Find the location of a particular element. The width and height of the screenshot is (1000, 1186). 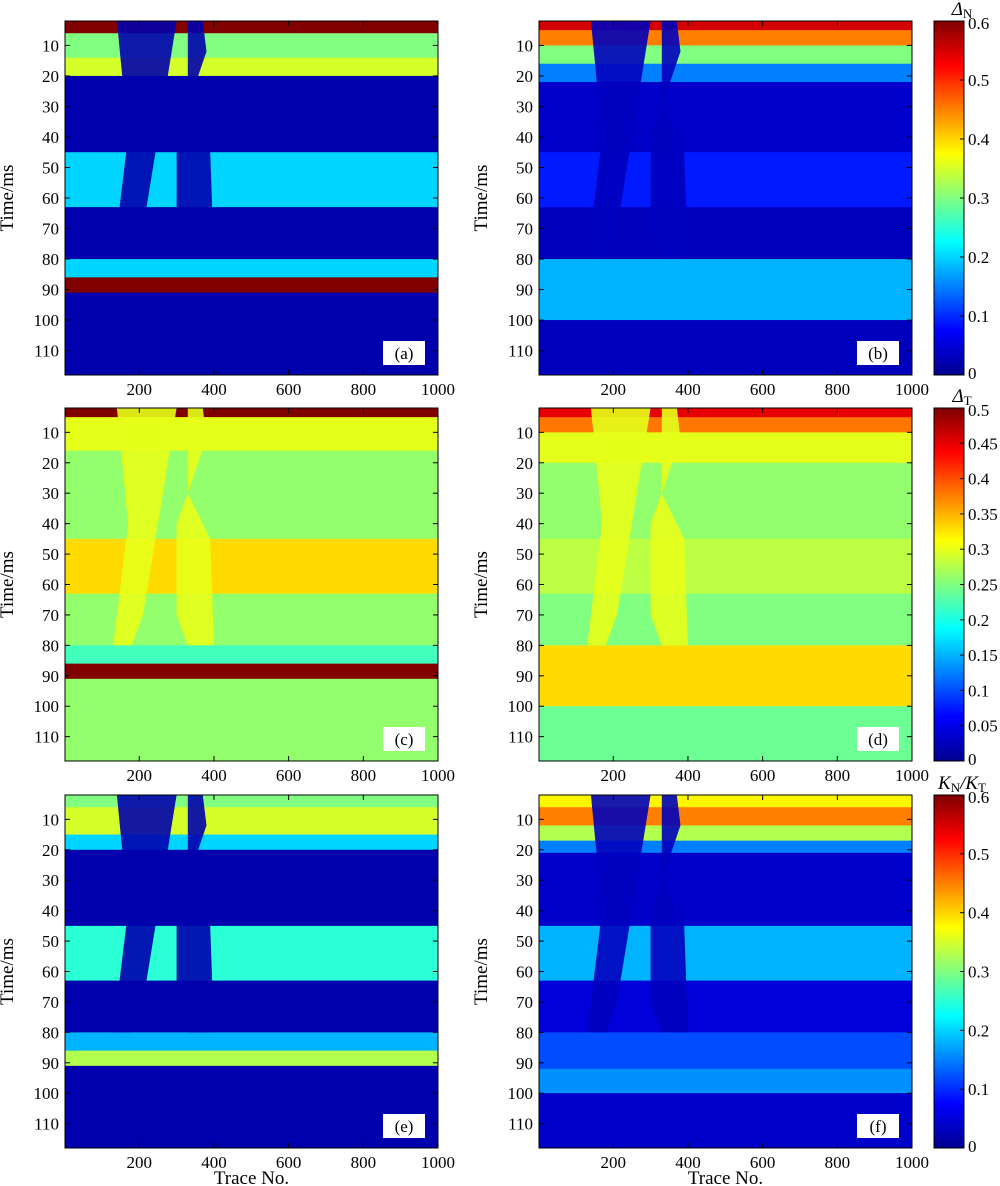

panel-label: (a) is located at coordinates (404, 353).